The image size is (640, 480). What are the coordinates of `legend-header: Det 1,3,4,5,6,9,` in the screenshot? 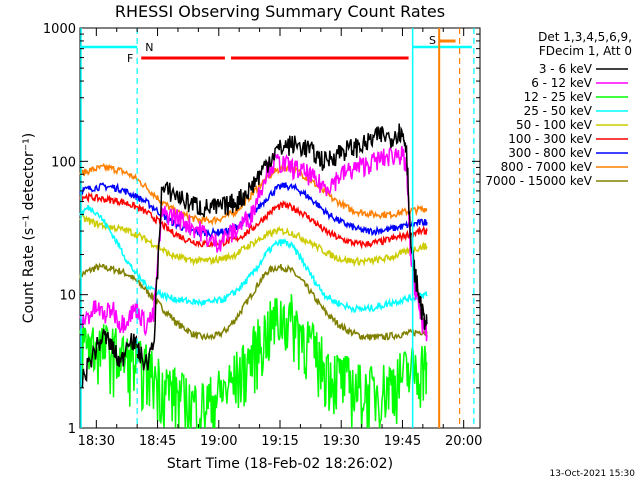 It's located at (585, 37).